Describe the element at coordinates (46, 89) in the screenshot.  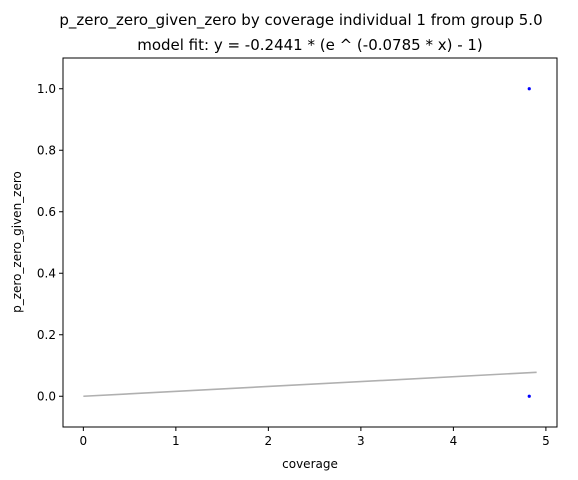
I see `y-tick-label: 1.0` at that location.